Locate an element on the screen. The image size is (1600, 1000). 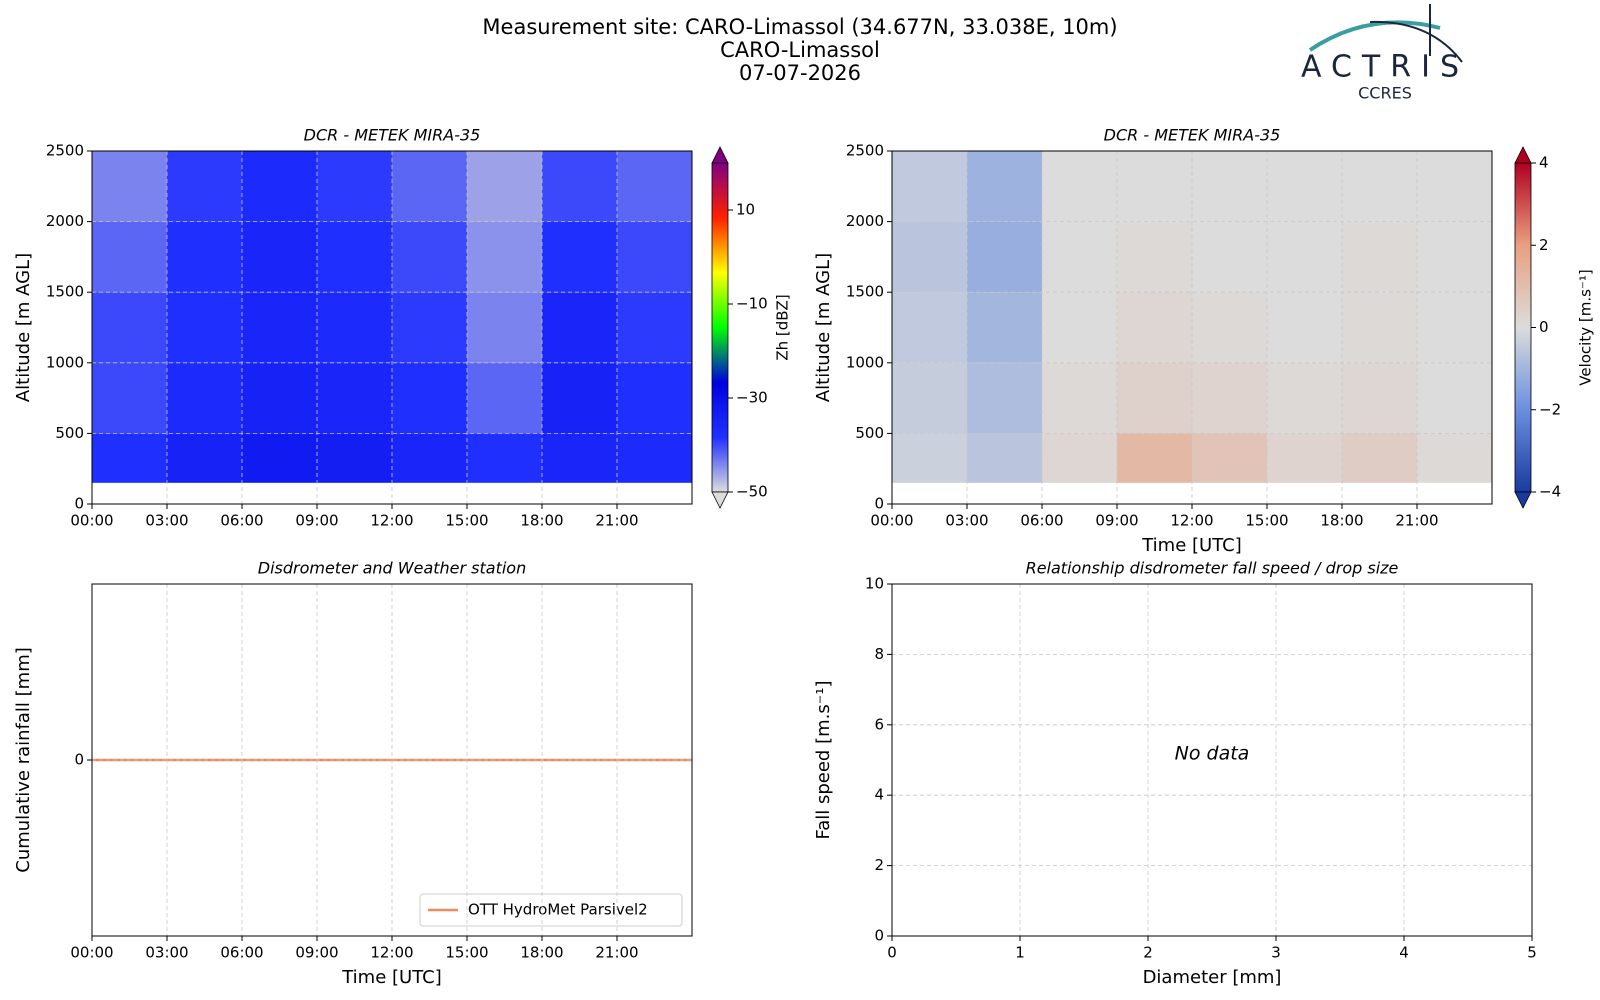
colorbar-tick-label: −4 is located at coordinates (1550, 492).